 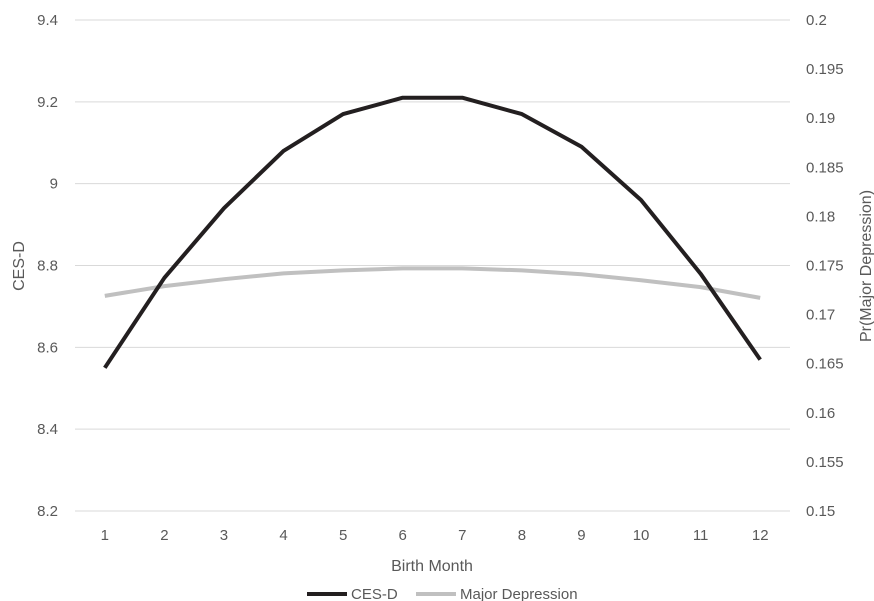 What do you see at coordinates (825, 462) in the screenshot?
I see `y2-tick-label: 0.155` at bounding box center [825, 462].